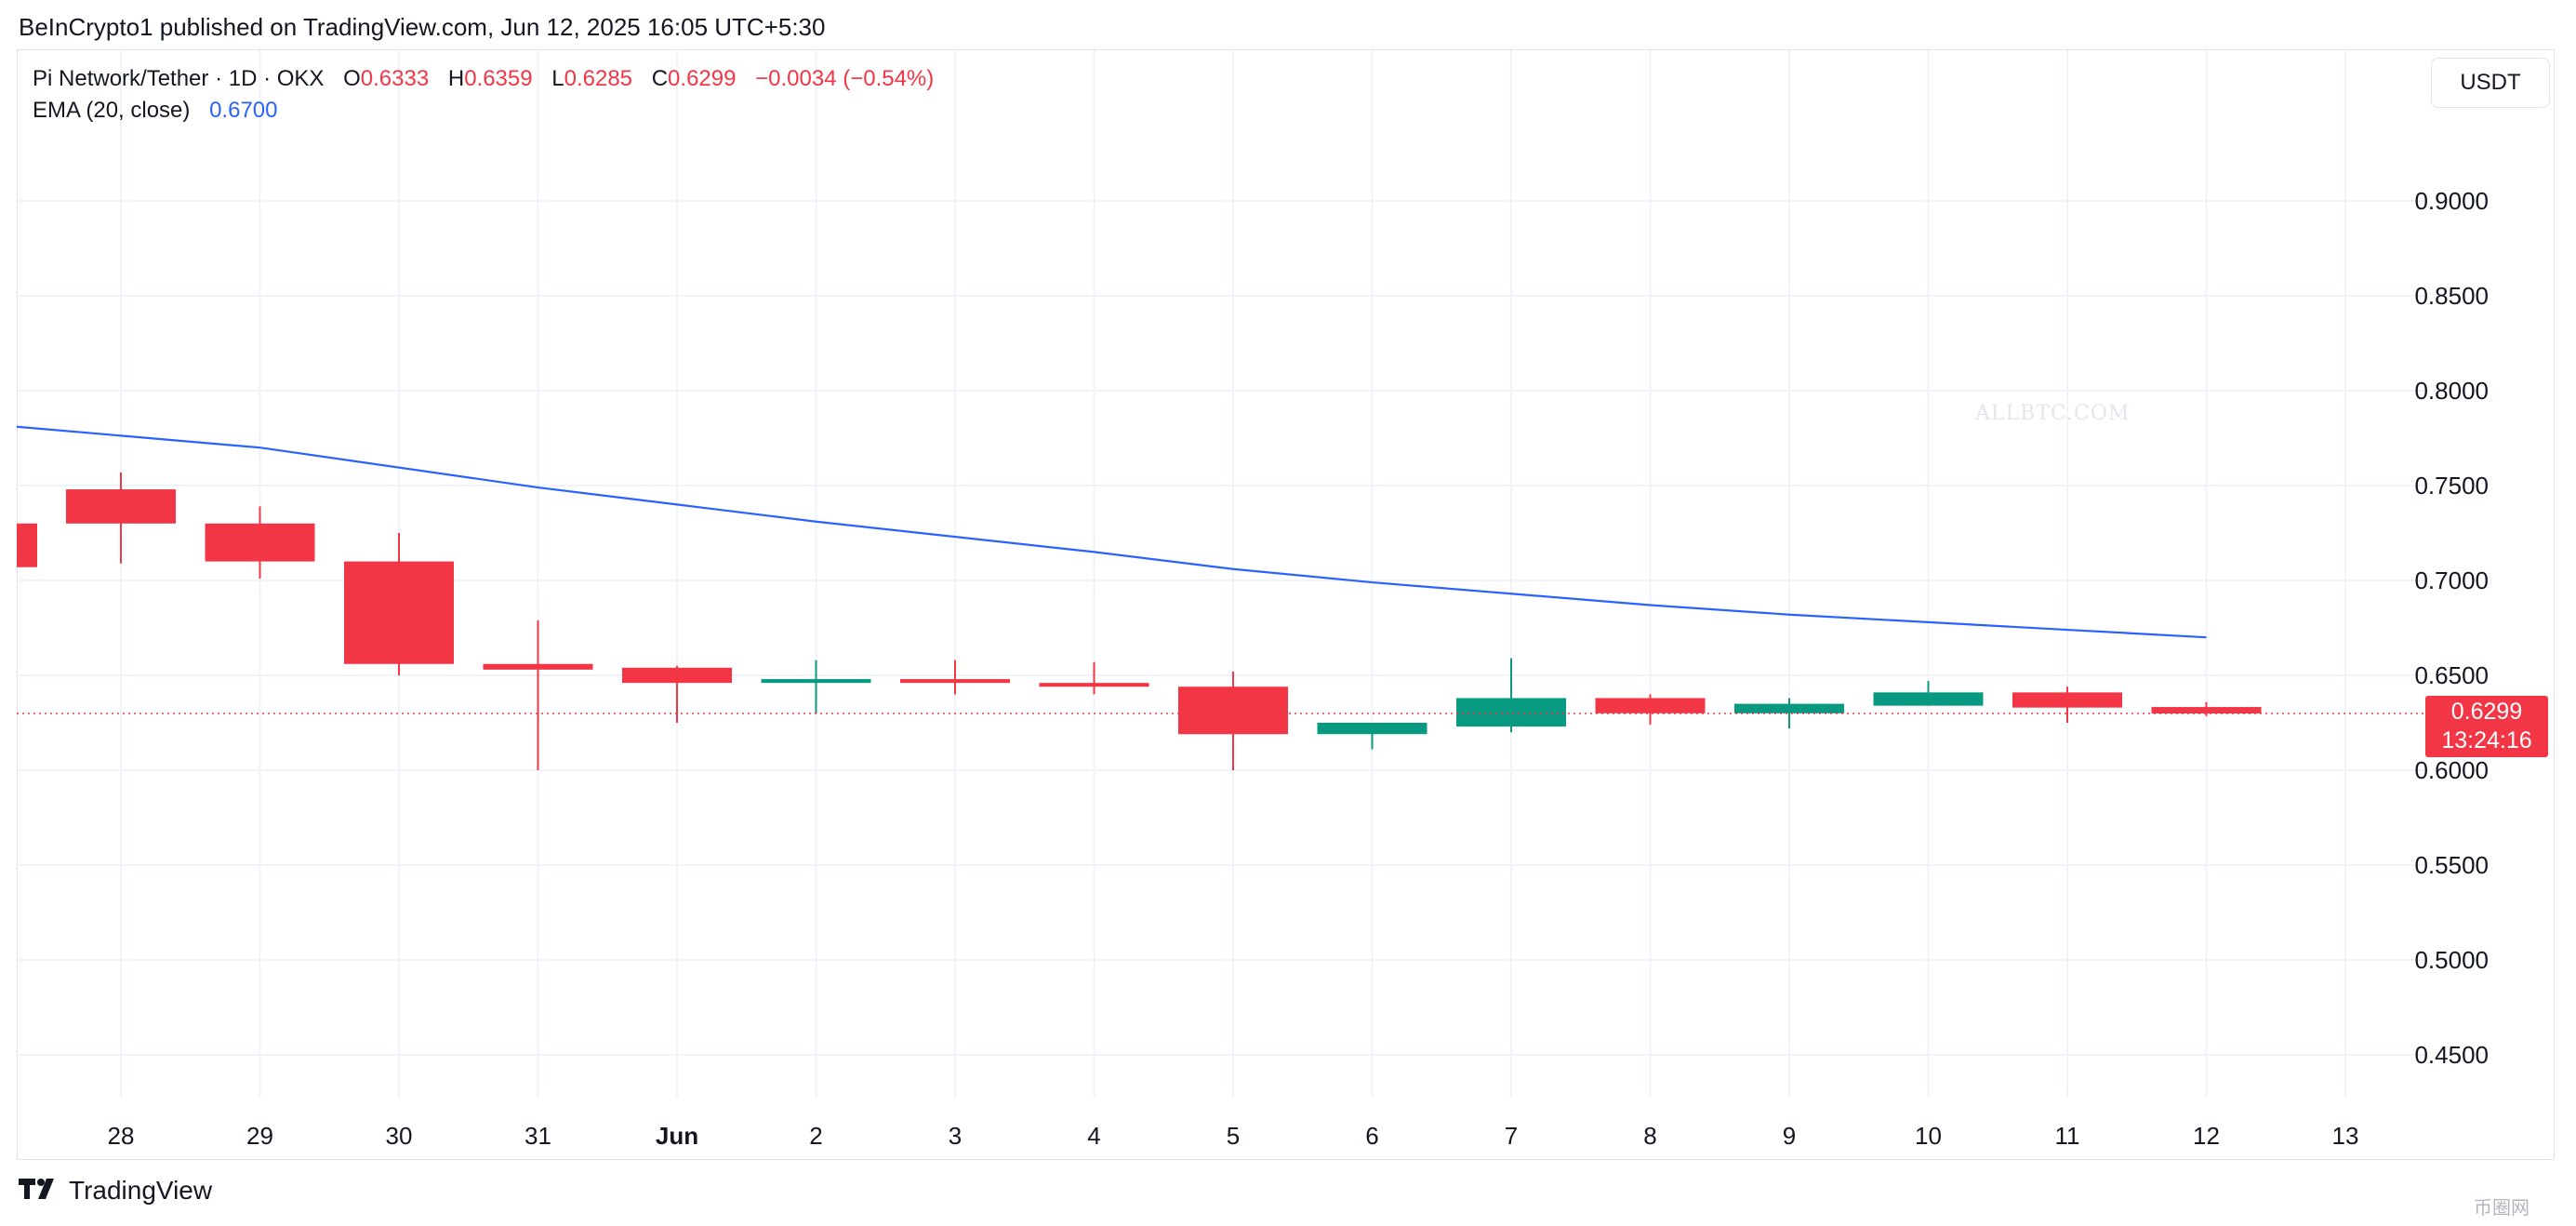 The width and height of the screenshot is (2576, 1226). What do you see at coordinates (2451, 960) in the screenshot?
I see `y-tick-label: 0.5000` at bounding box center [2451, 960].